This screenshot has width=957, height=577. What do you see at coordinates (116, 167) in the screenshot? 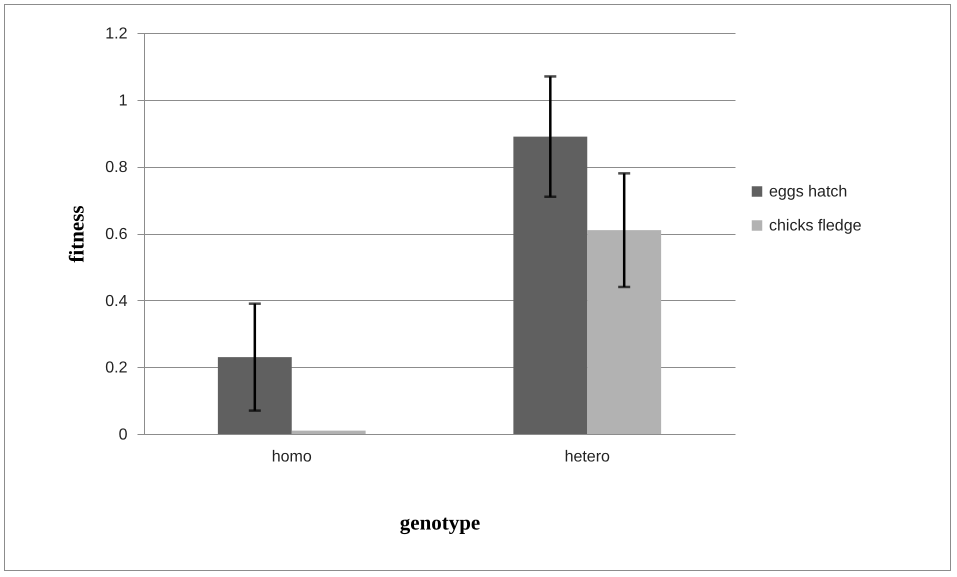
I see `y-tick-label: 0.8` at bounding box center [116, 167].